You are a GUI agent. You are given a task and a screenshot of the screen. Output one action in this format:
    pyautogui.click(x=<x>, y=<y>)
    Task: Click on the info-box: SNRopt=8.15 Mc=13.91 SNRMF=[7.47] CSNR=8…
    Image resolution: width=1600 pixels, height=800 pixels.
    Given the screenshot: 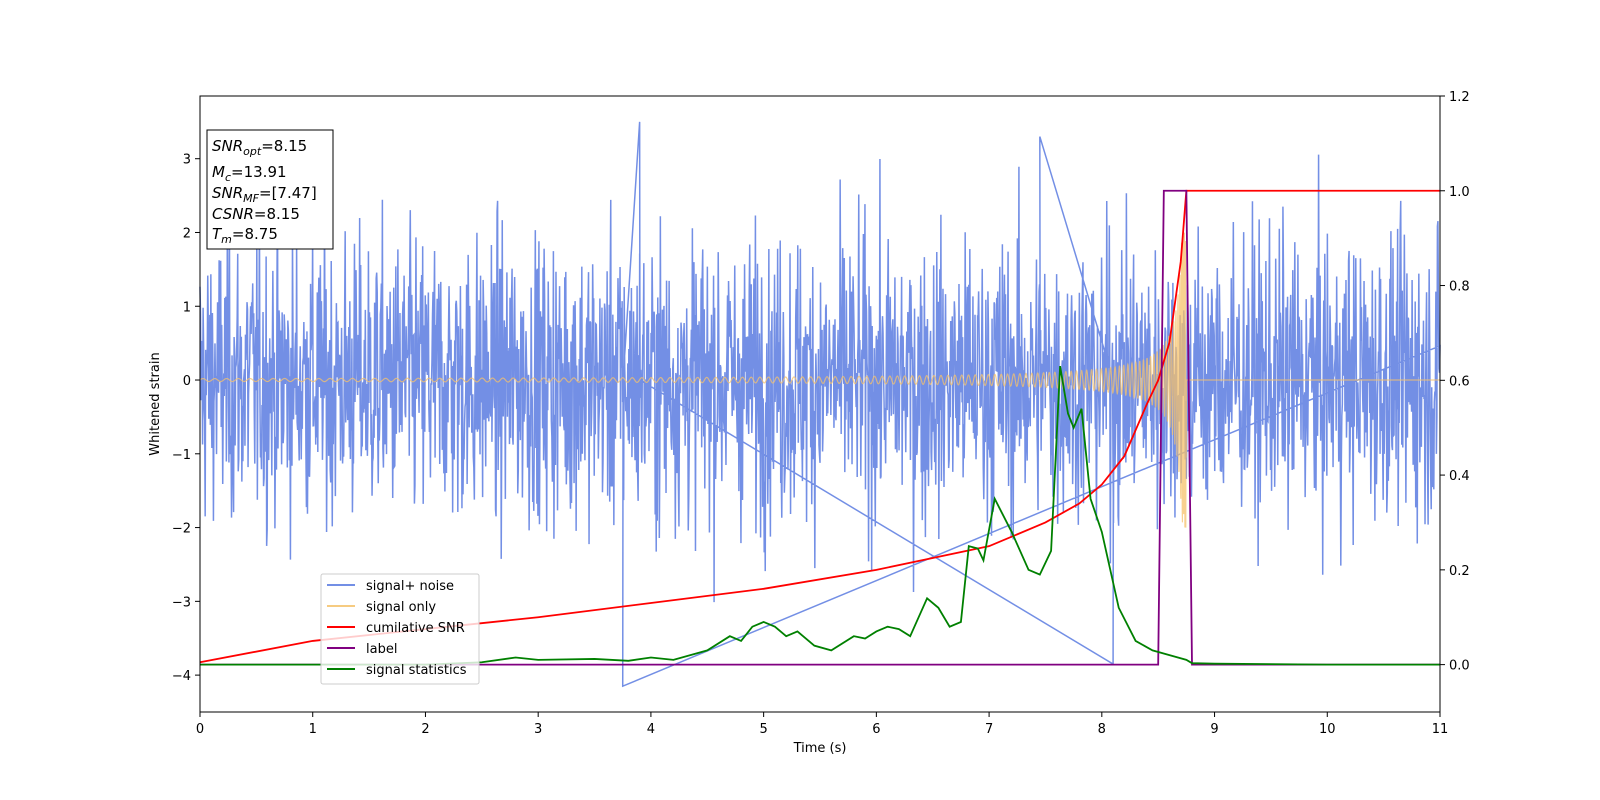 What is the action you would take?
    pyautogui.click(x=270, y=189)
    